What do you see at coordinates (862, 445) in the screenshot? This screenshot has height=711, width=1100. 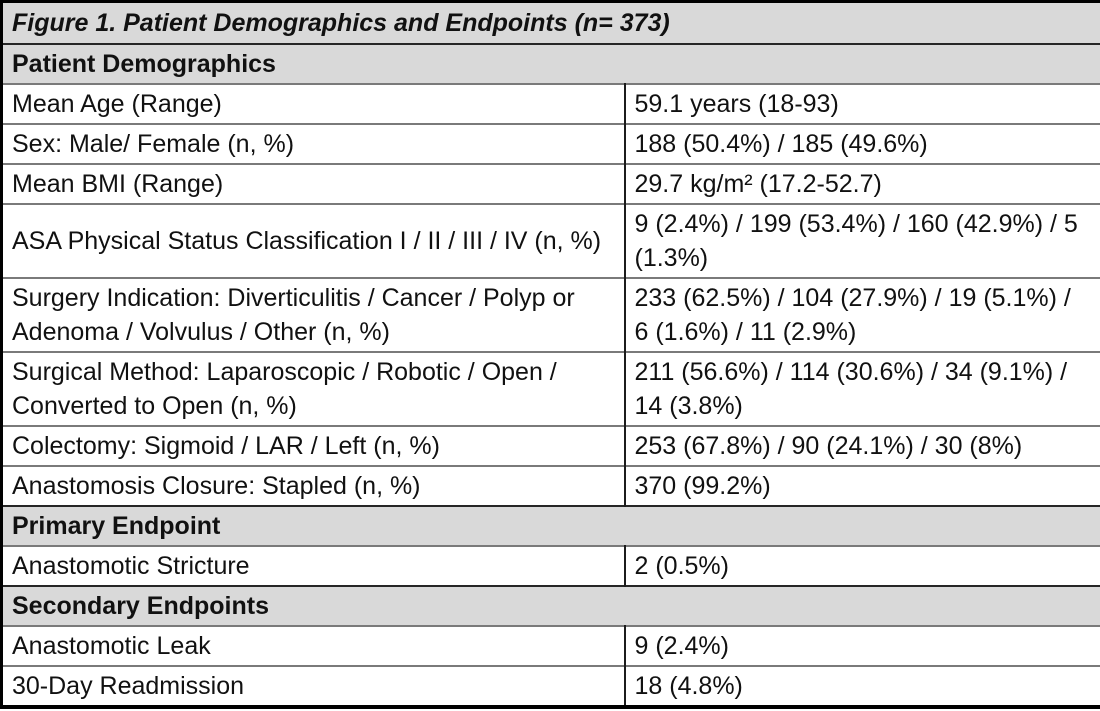 I see `row-value-cell: 253 (67.8%) / 90 (24.1%) / 30 (8%)` at bounding box center [862, 445].